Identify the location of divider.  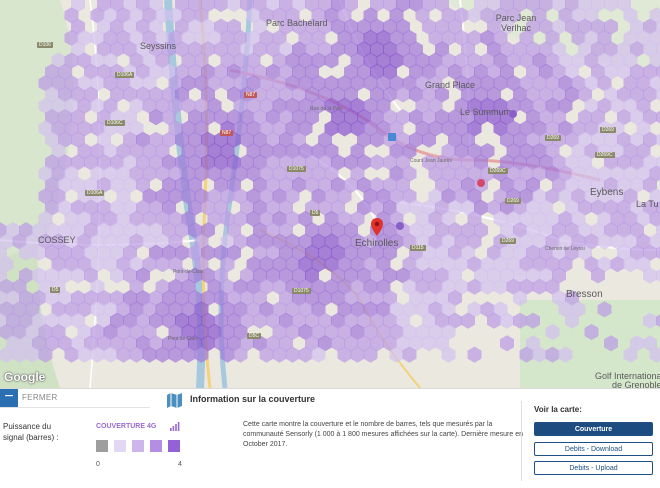
(75, 407).